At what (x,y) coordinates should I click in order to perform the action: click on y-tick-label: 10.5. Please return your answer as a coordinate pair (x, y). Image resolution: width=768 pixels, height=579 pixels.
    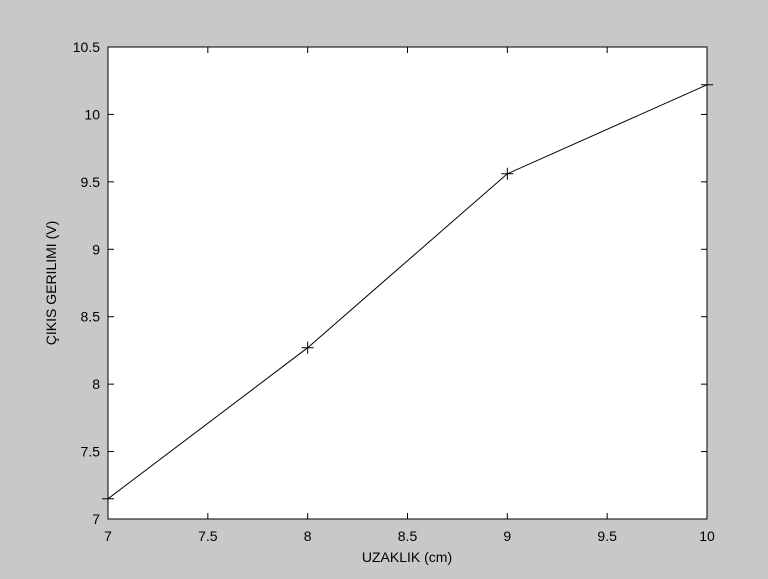
    Looking at the image, I should click on (86, 47).